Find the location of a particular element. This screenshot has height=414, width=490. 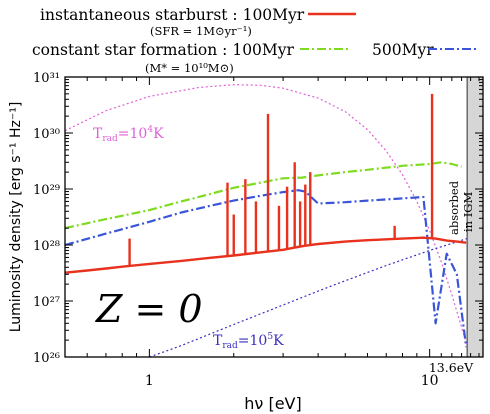

y-tick-label: 10²⁸ is located at coordinates (46, 246).